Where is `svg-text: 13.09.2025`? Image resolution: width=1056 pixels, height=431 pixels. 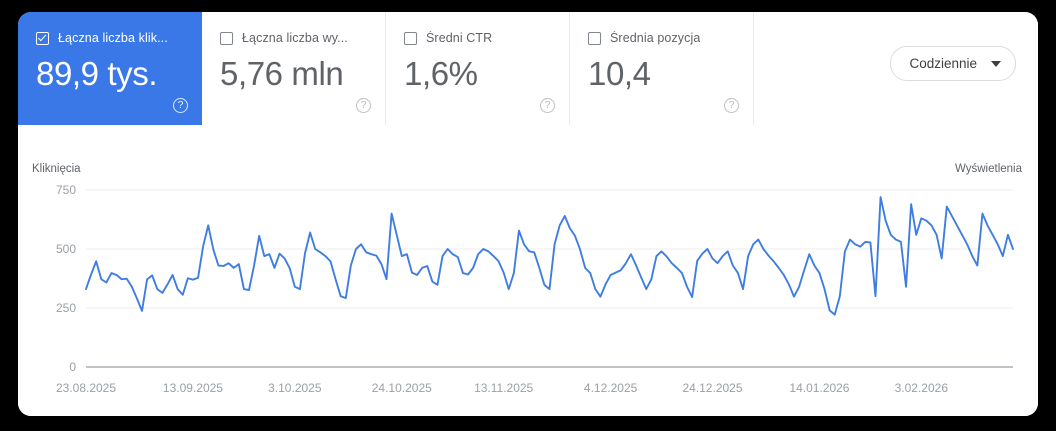
svg-text: 13.09.2025 is located at coordinates (193, 388).